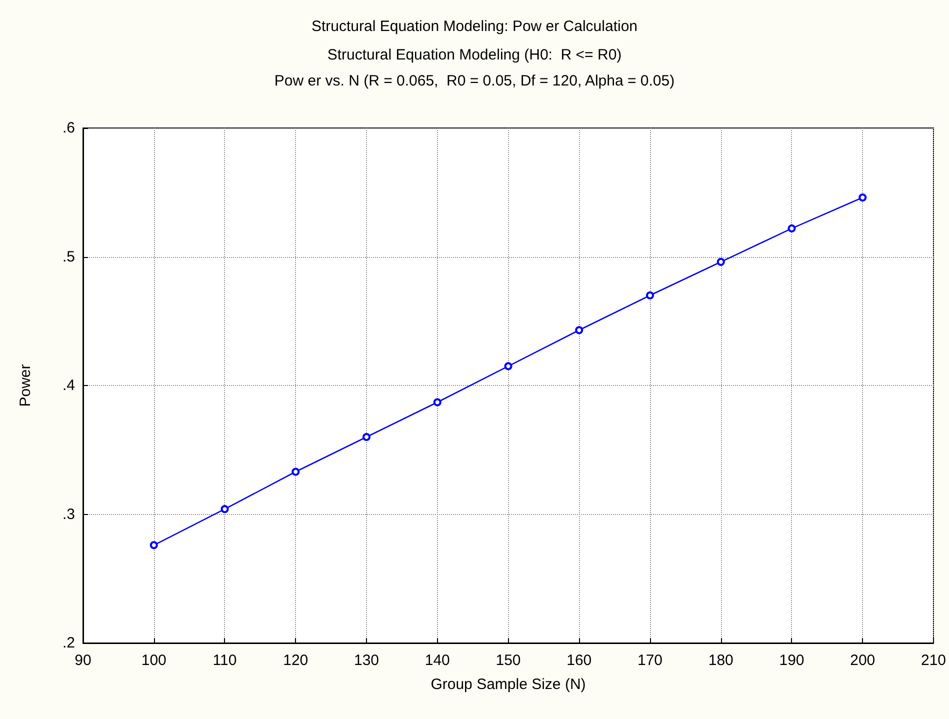 The image size is (949, 719). I want to click on x-tick-label: 160, so click(579, 660).